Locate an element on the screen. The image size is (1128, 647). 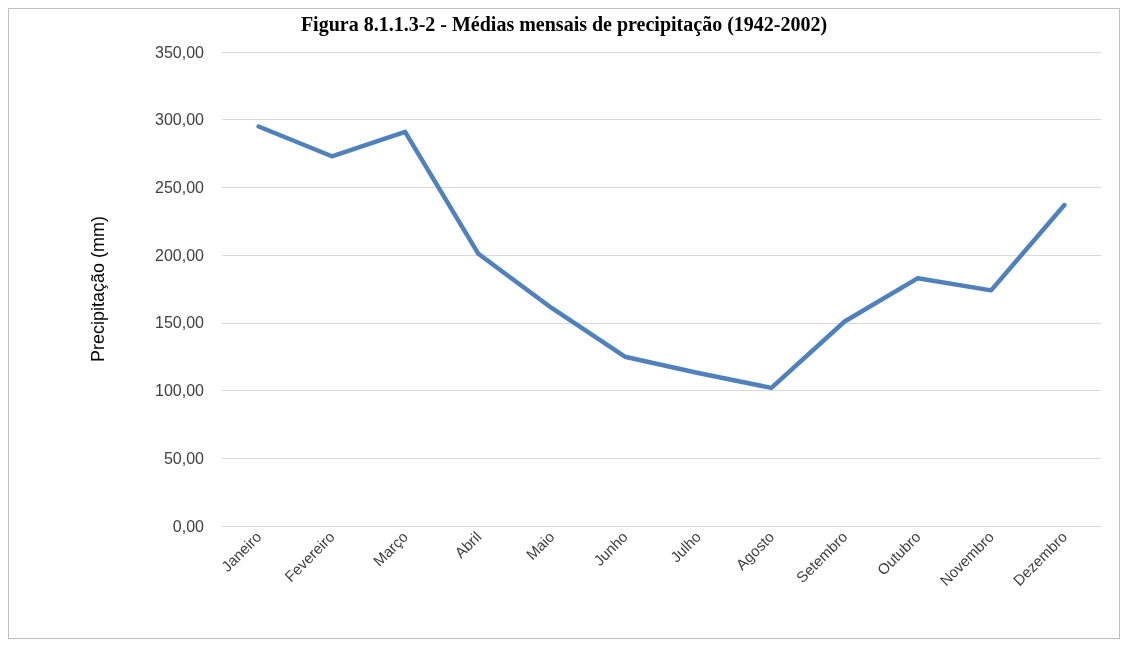
y-tick-label: 50,00 is located at coordinates (184, 458).